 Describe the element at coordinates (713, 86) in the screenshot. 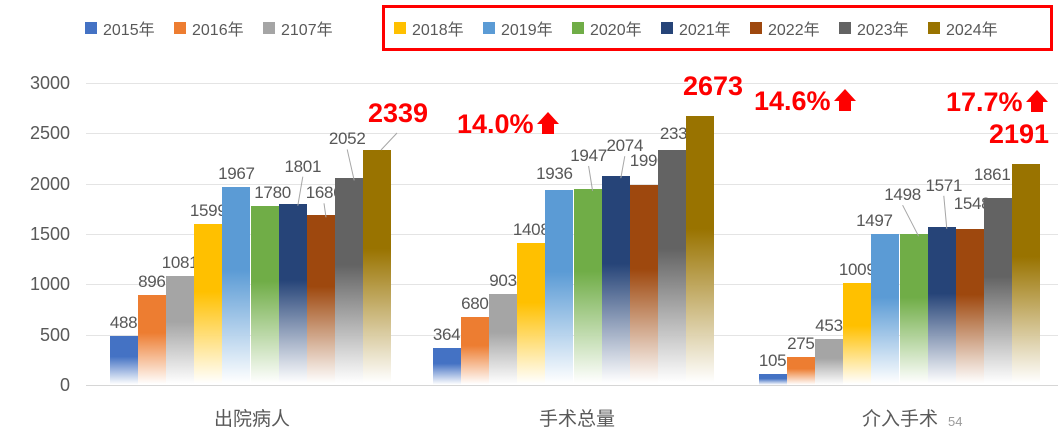

I see `annotation-value-surgery: 2673` at that location.